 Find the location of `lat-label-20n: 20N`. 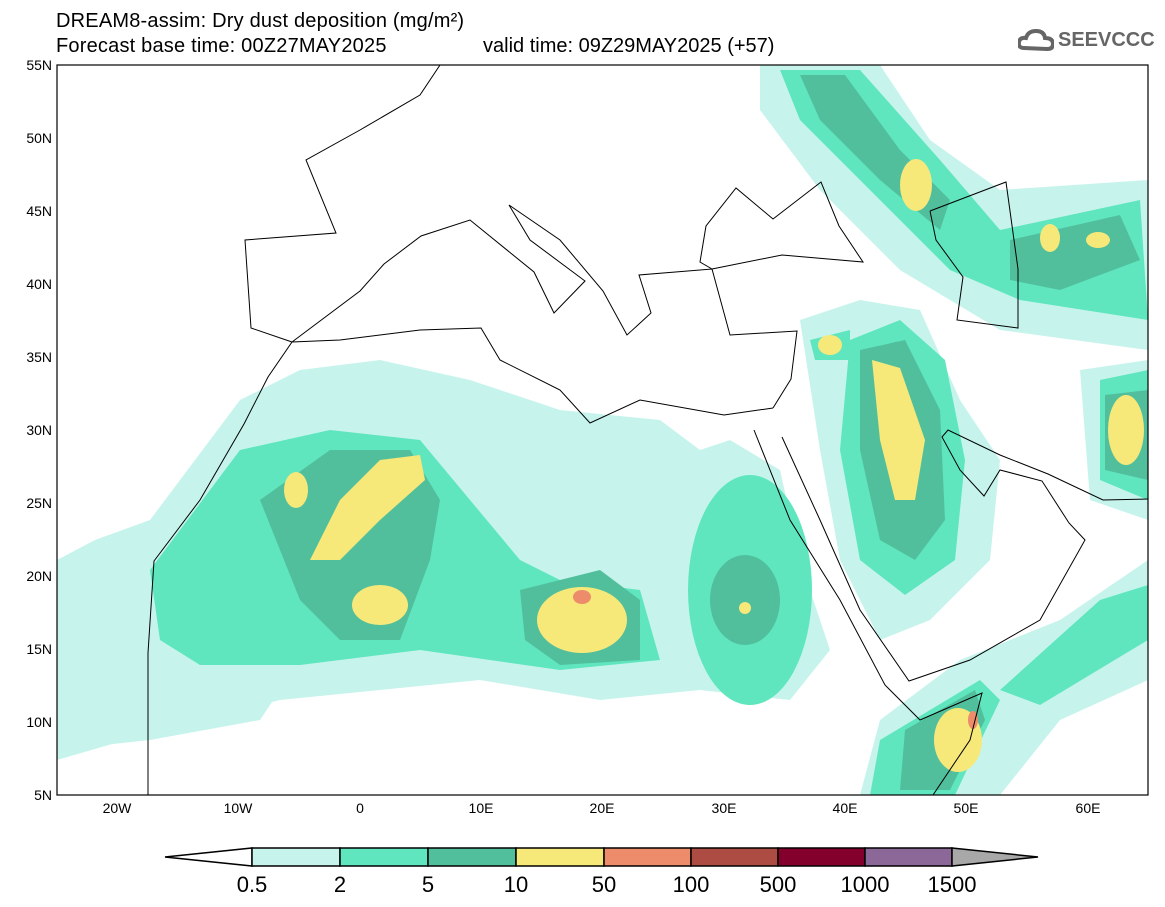

lat-label-20n: 20N is located at coordinates (39, 576).